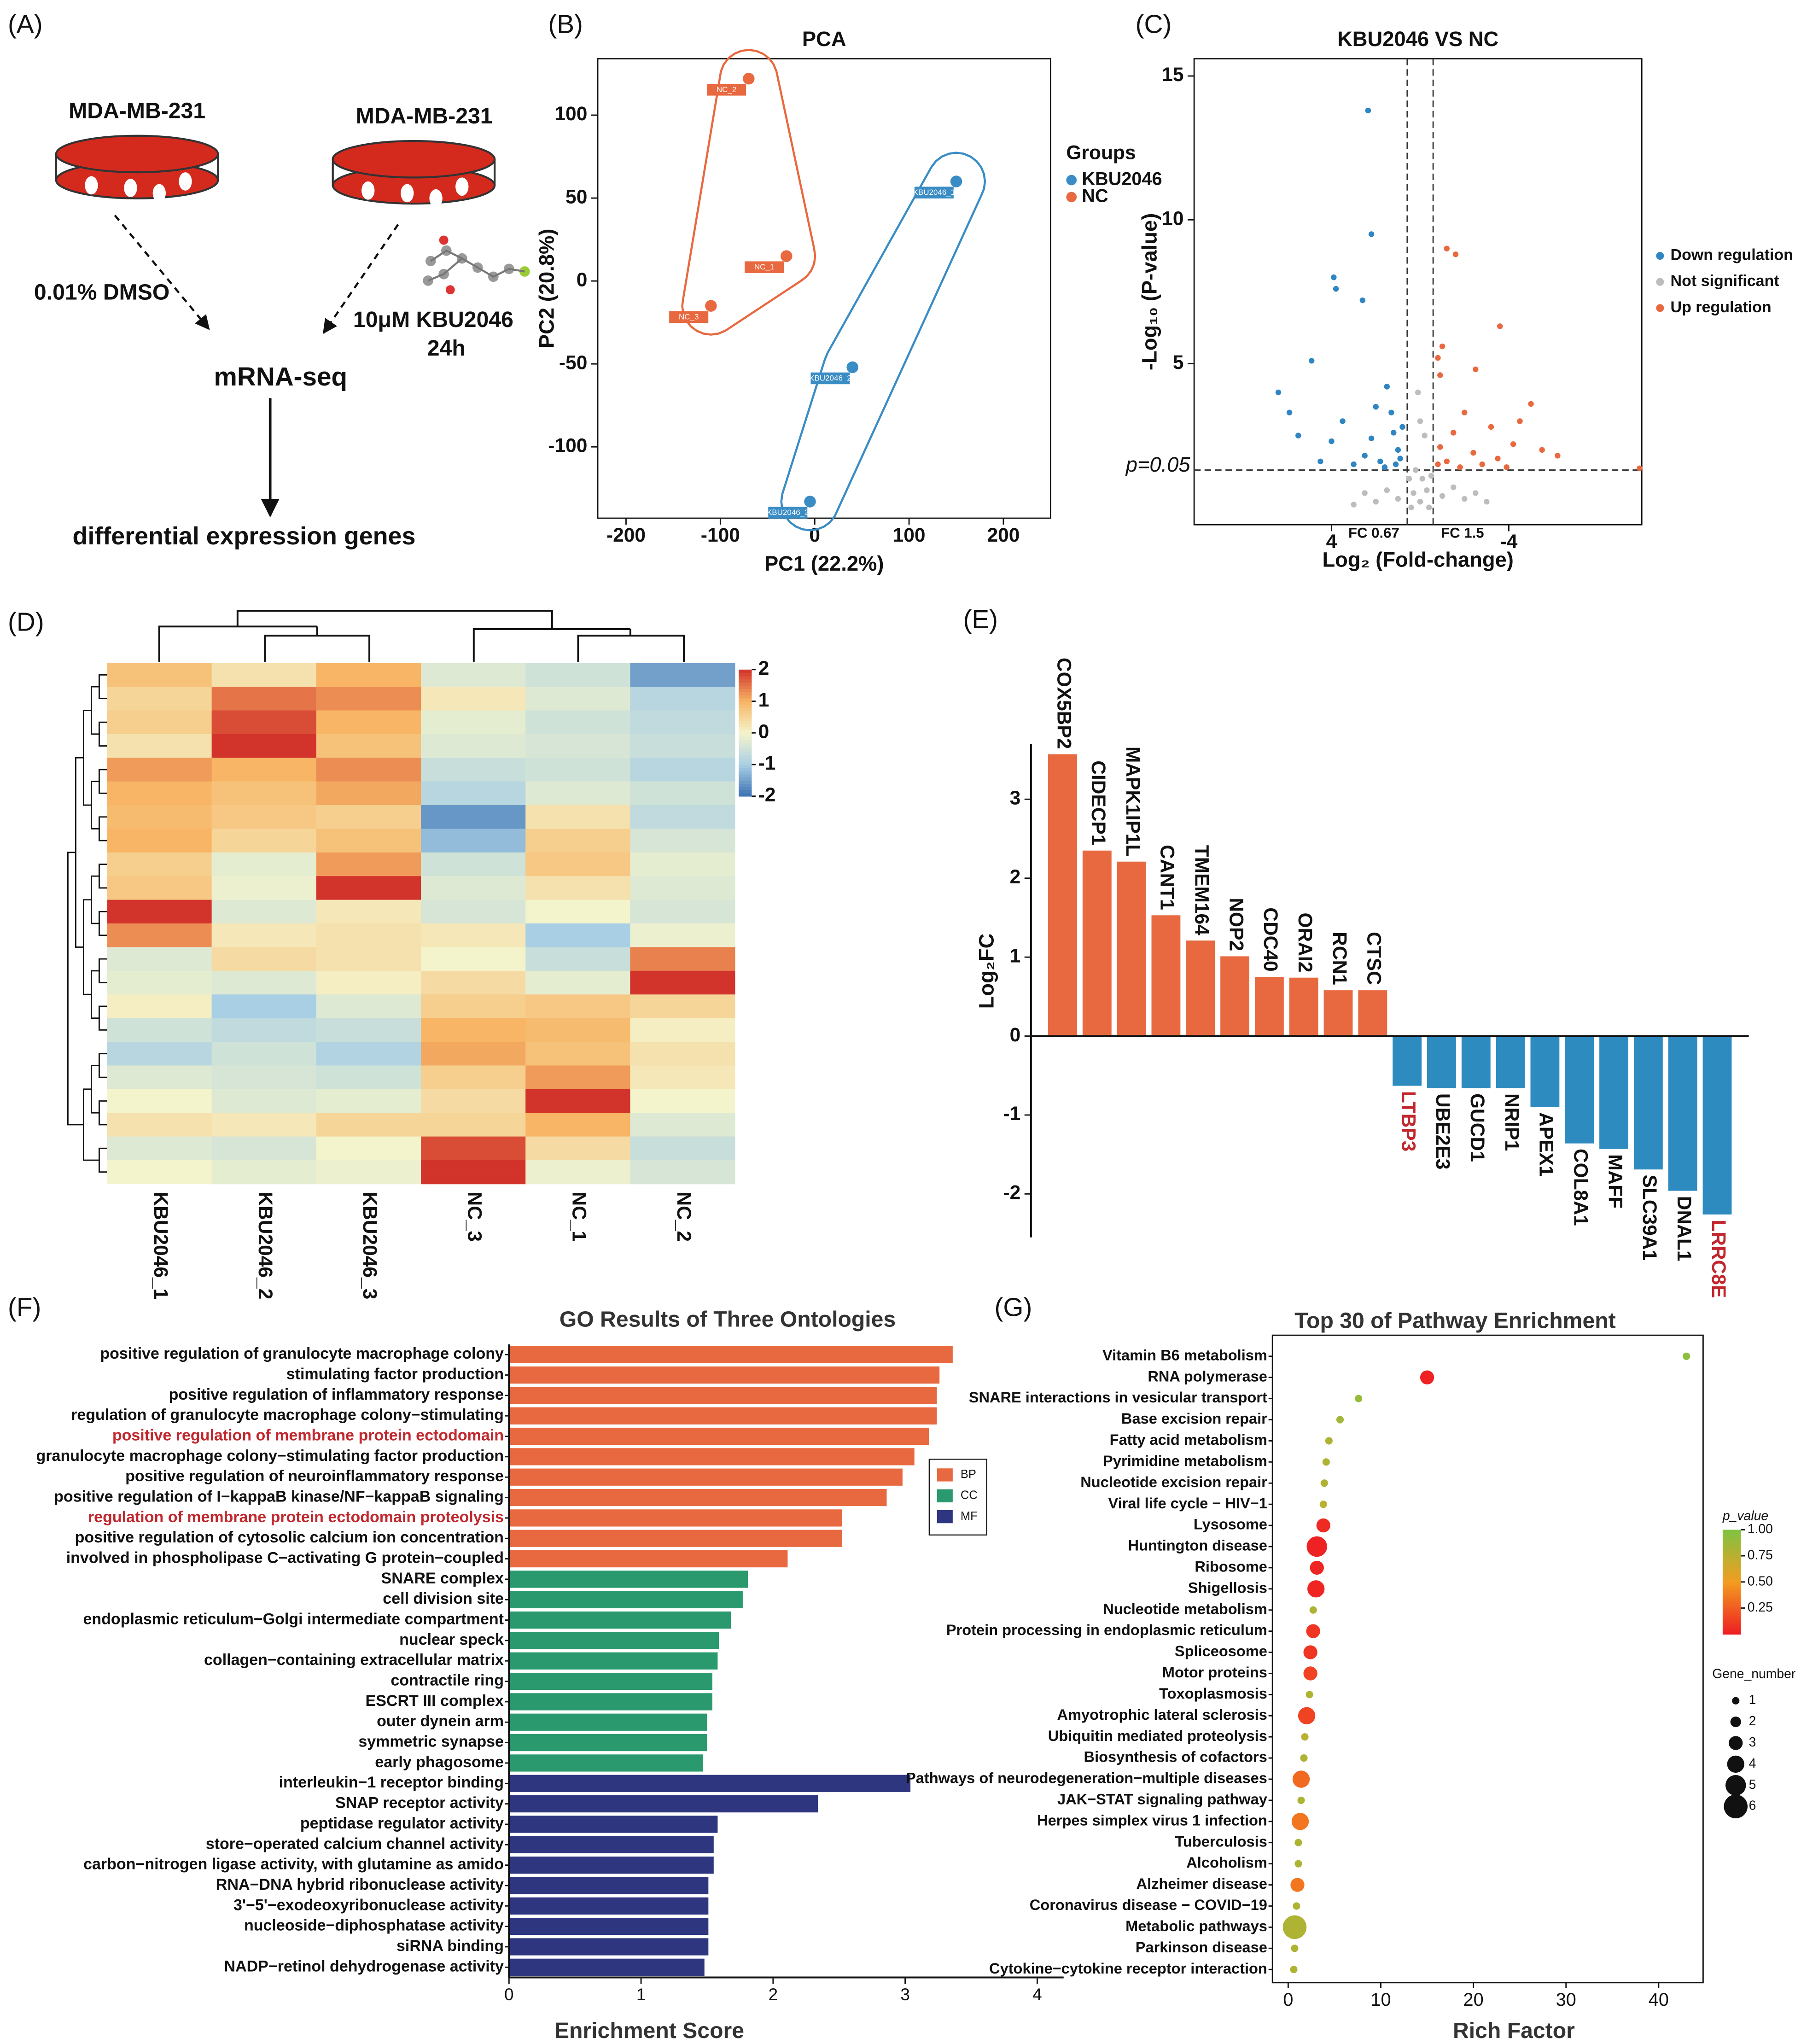 The height and width of the screenshot is (2044, 1801). I want to click on chart-title: Top 30 of Pathway Enrichment, so click(1454, 1321).